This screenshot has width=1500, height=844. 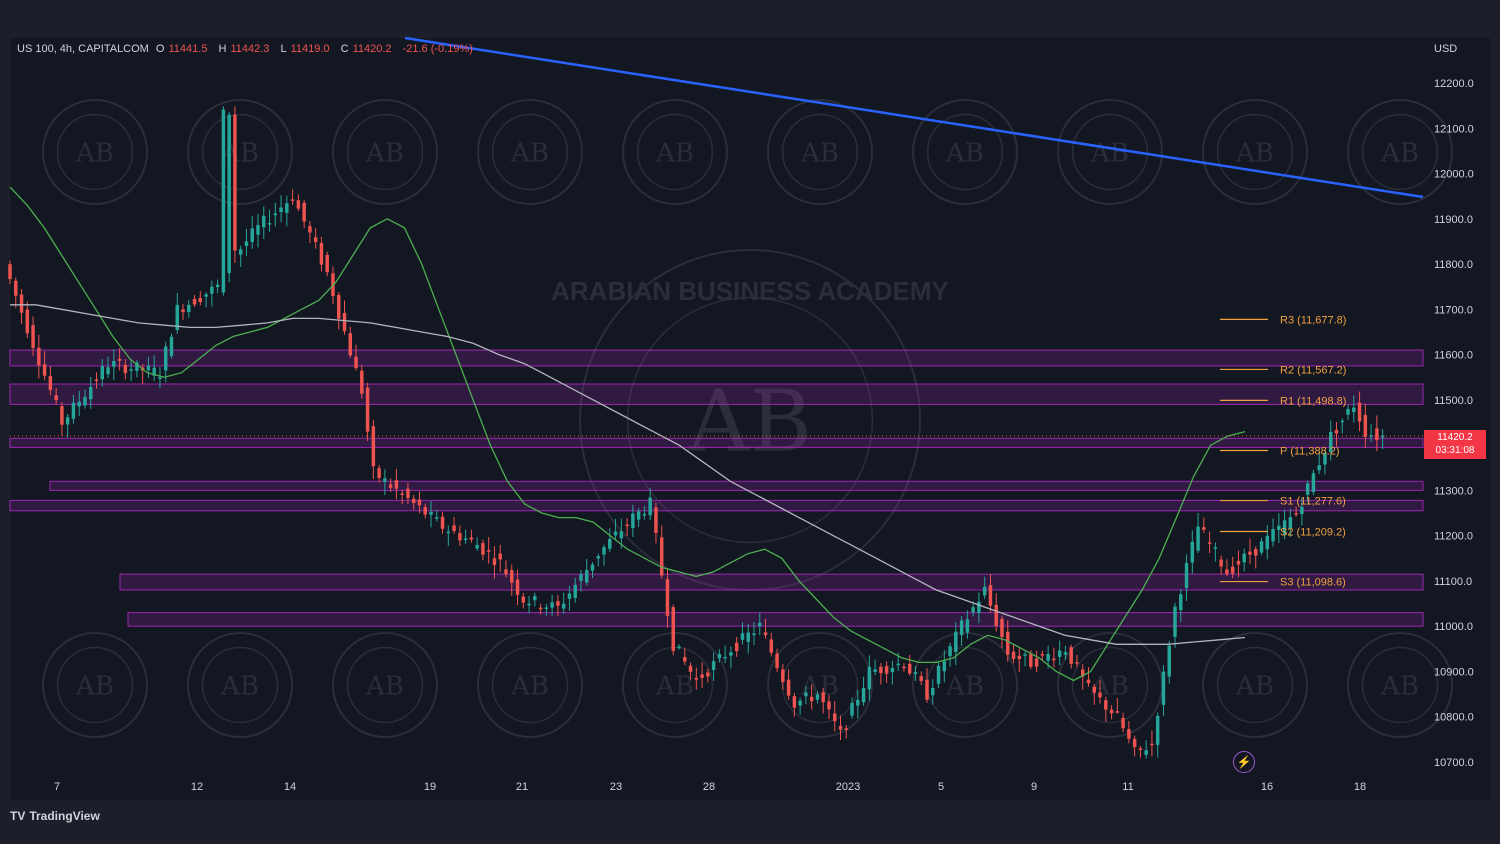 I want to click on tradingview-logo: TV TradingView, so click(x=55, y=816).